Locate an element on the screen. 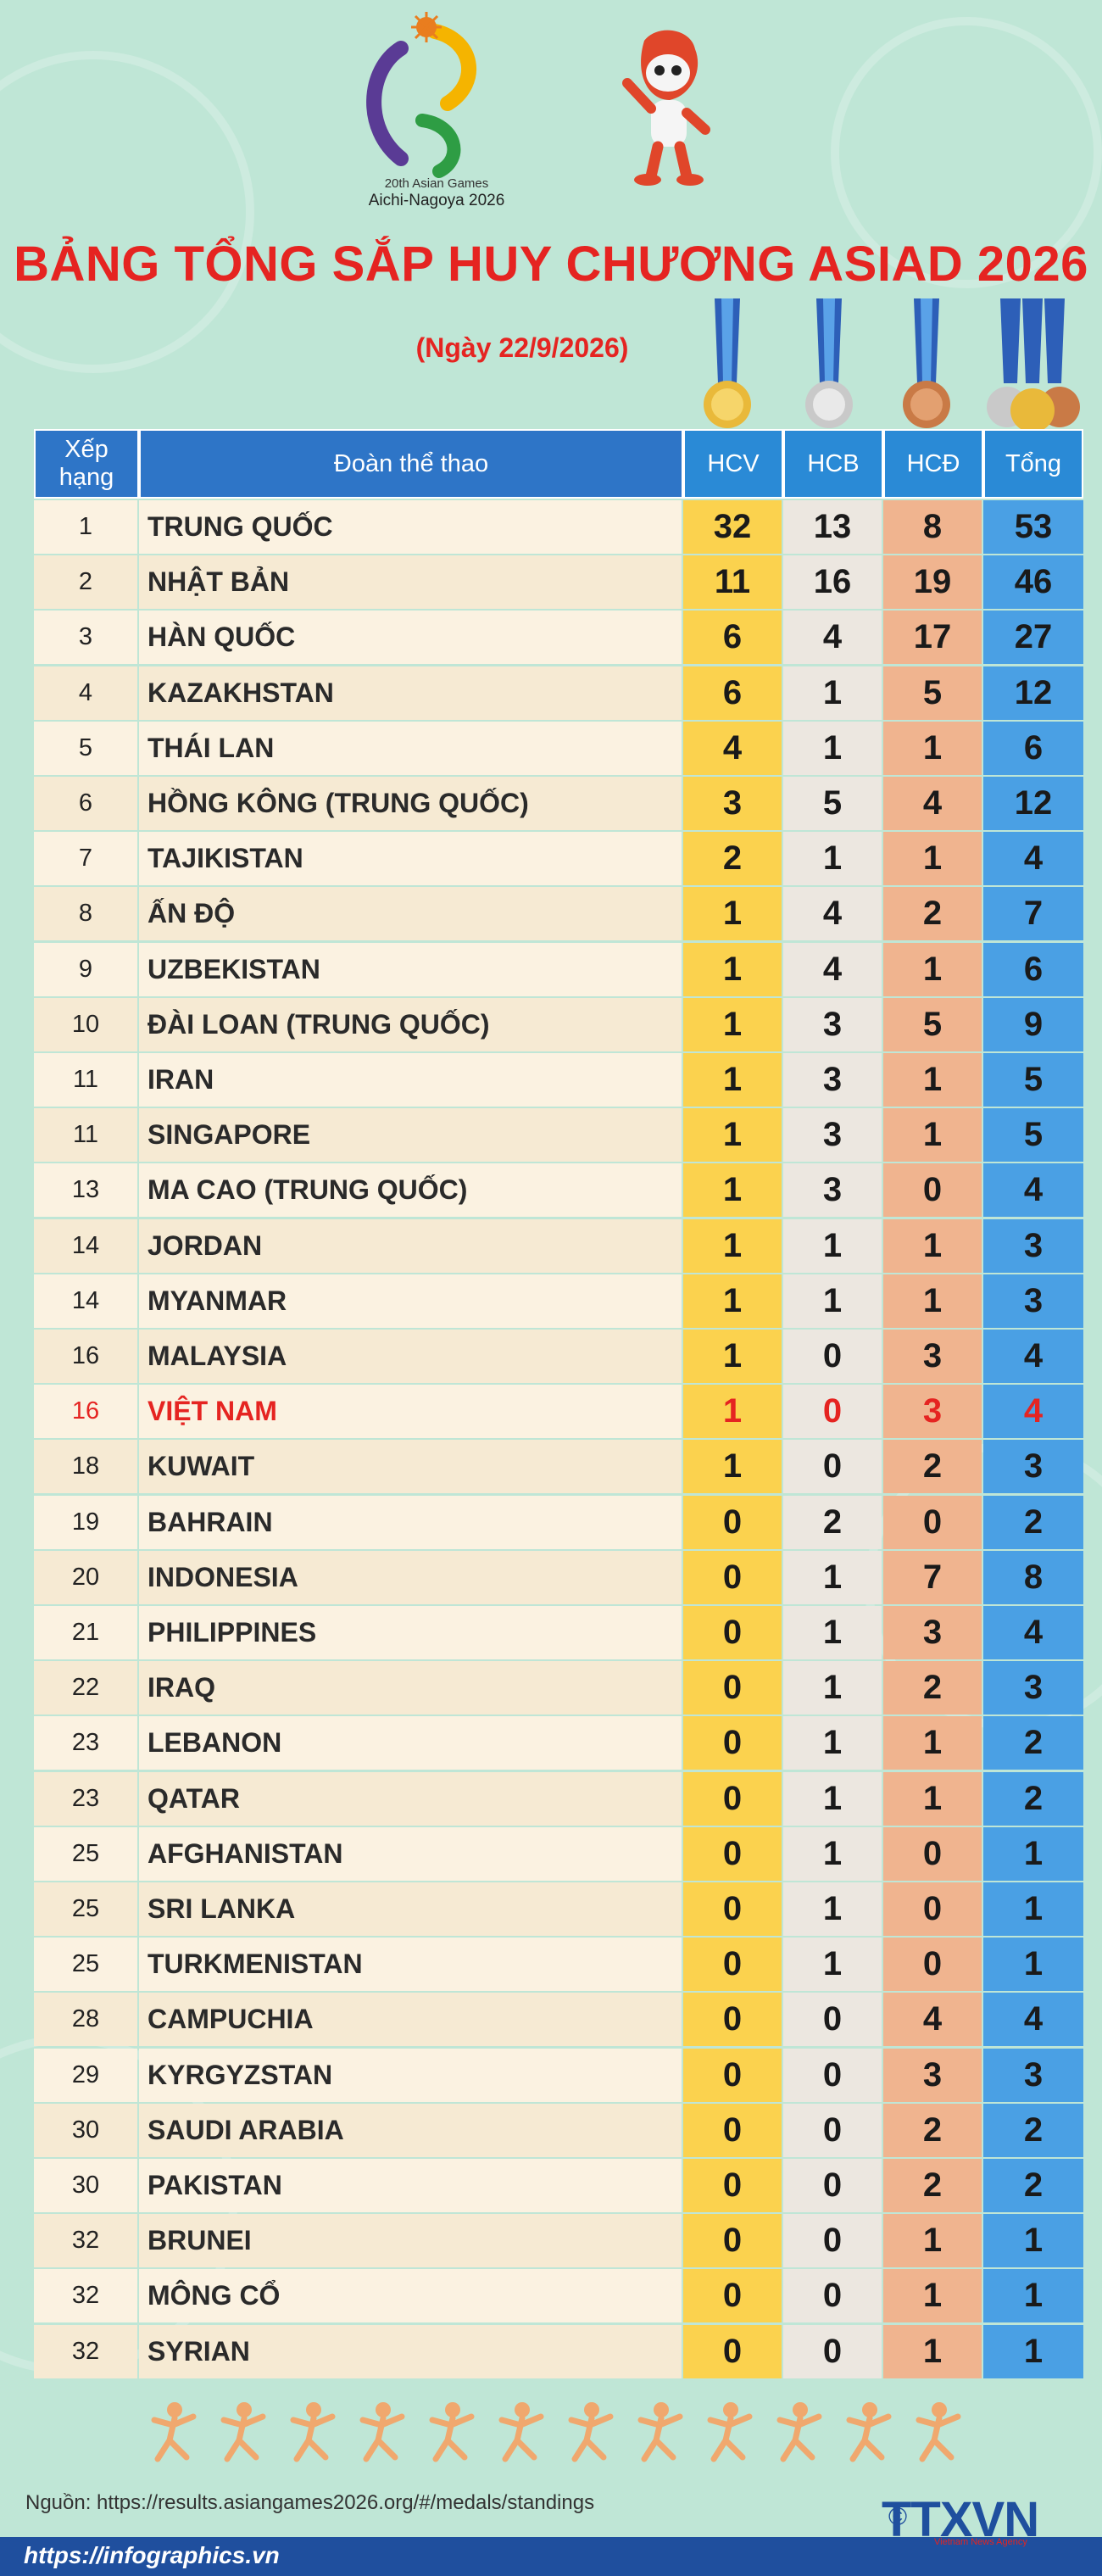 Image resolution: width=1102 pixels, height=2576 pixels. table-row: 25 SRI LANKA 0 1 0 1 is located at coordinates (558, 1909).